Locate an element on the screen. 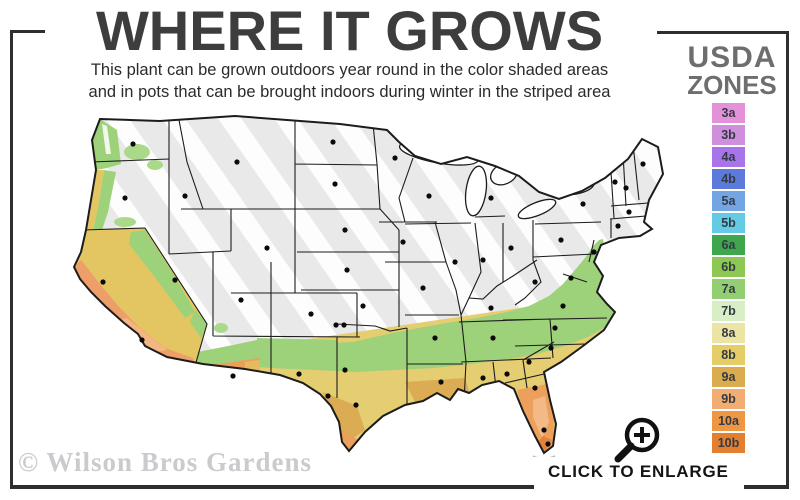 This screenshot has height=500, width=800. zone-deeporange-floridatip is located at coordinates (545, 444).